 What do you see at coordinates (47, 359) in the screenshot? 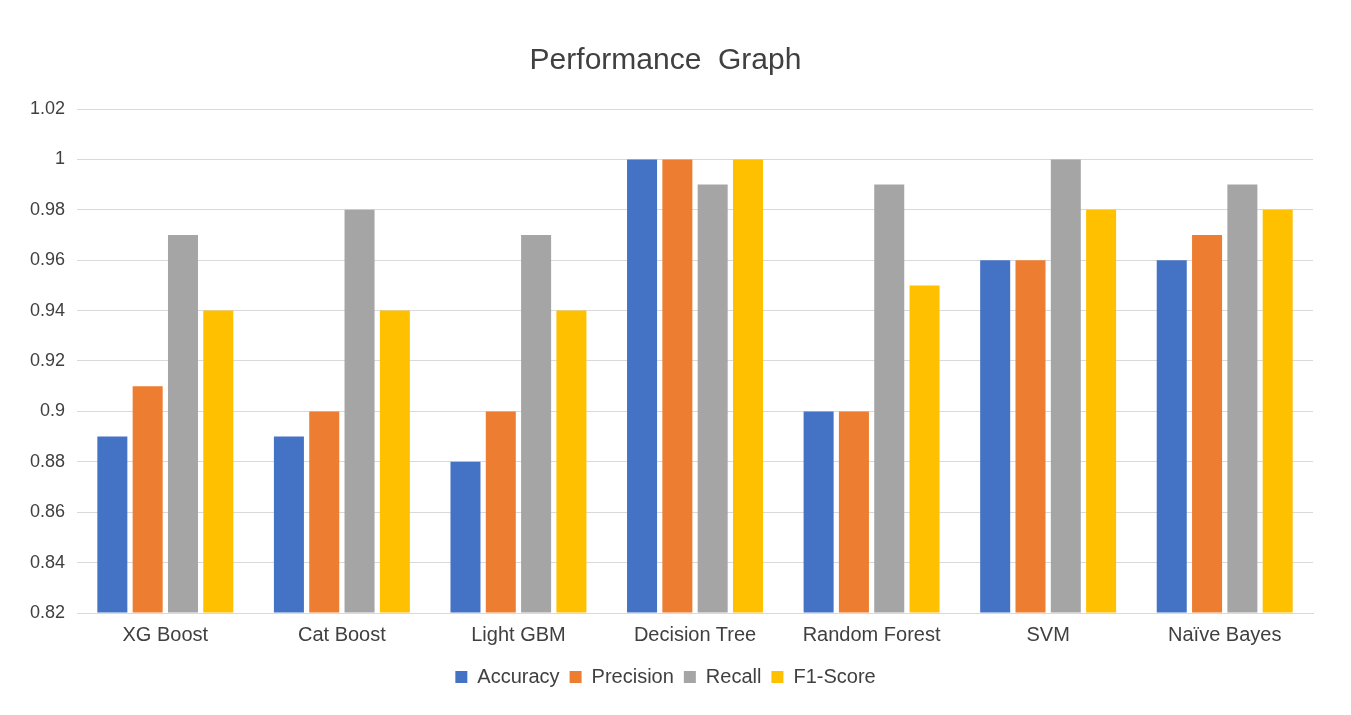
I see `y-tick-label: 0.92` at bounding box center [47, 359].